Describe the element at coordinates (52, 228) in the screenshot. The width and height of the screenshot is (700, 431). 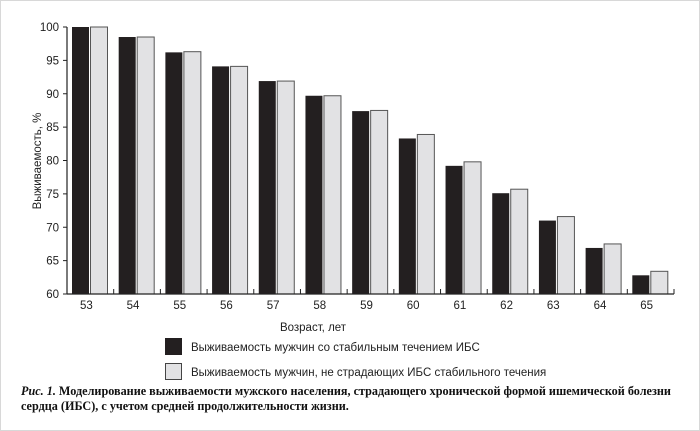
I see `y-tick-label: 70` at that location.